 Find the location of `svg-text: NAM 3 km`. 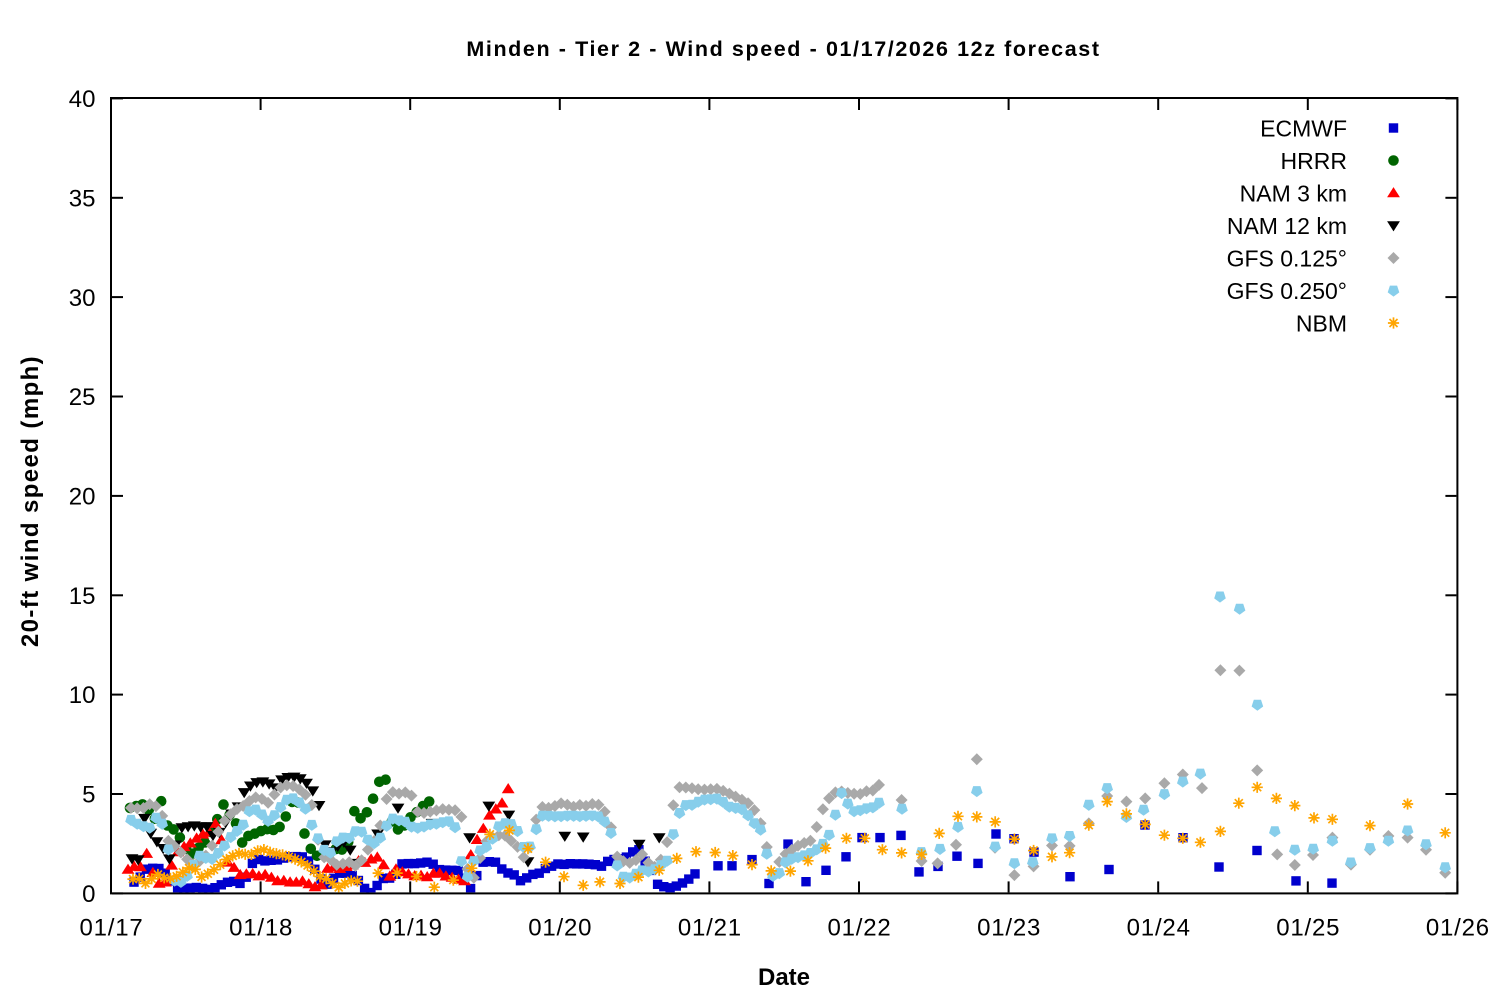

svg-text: NAM 3 km is located at coordinates (1293, 194).